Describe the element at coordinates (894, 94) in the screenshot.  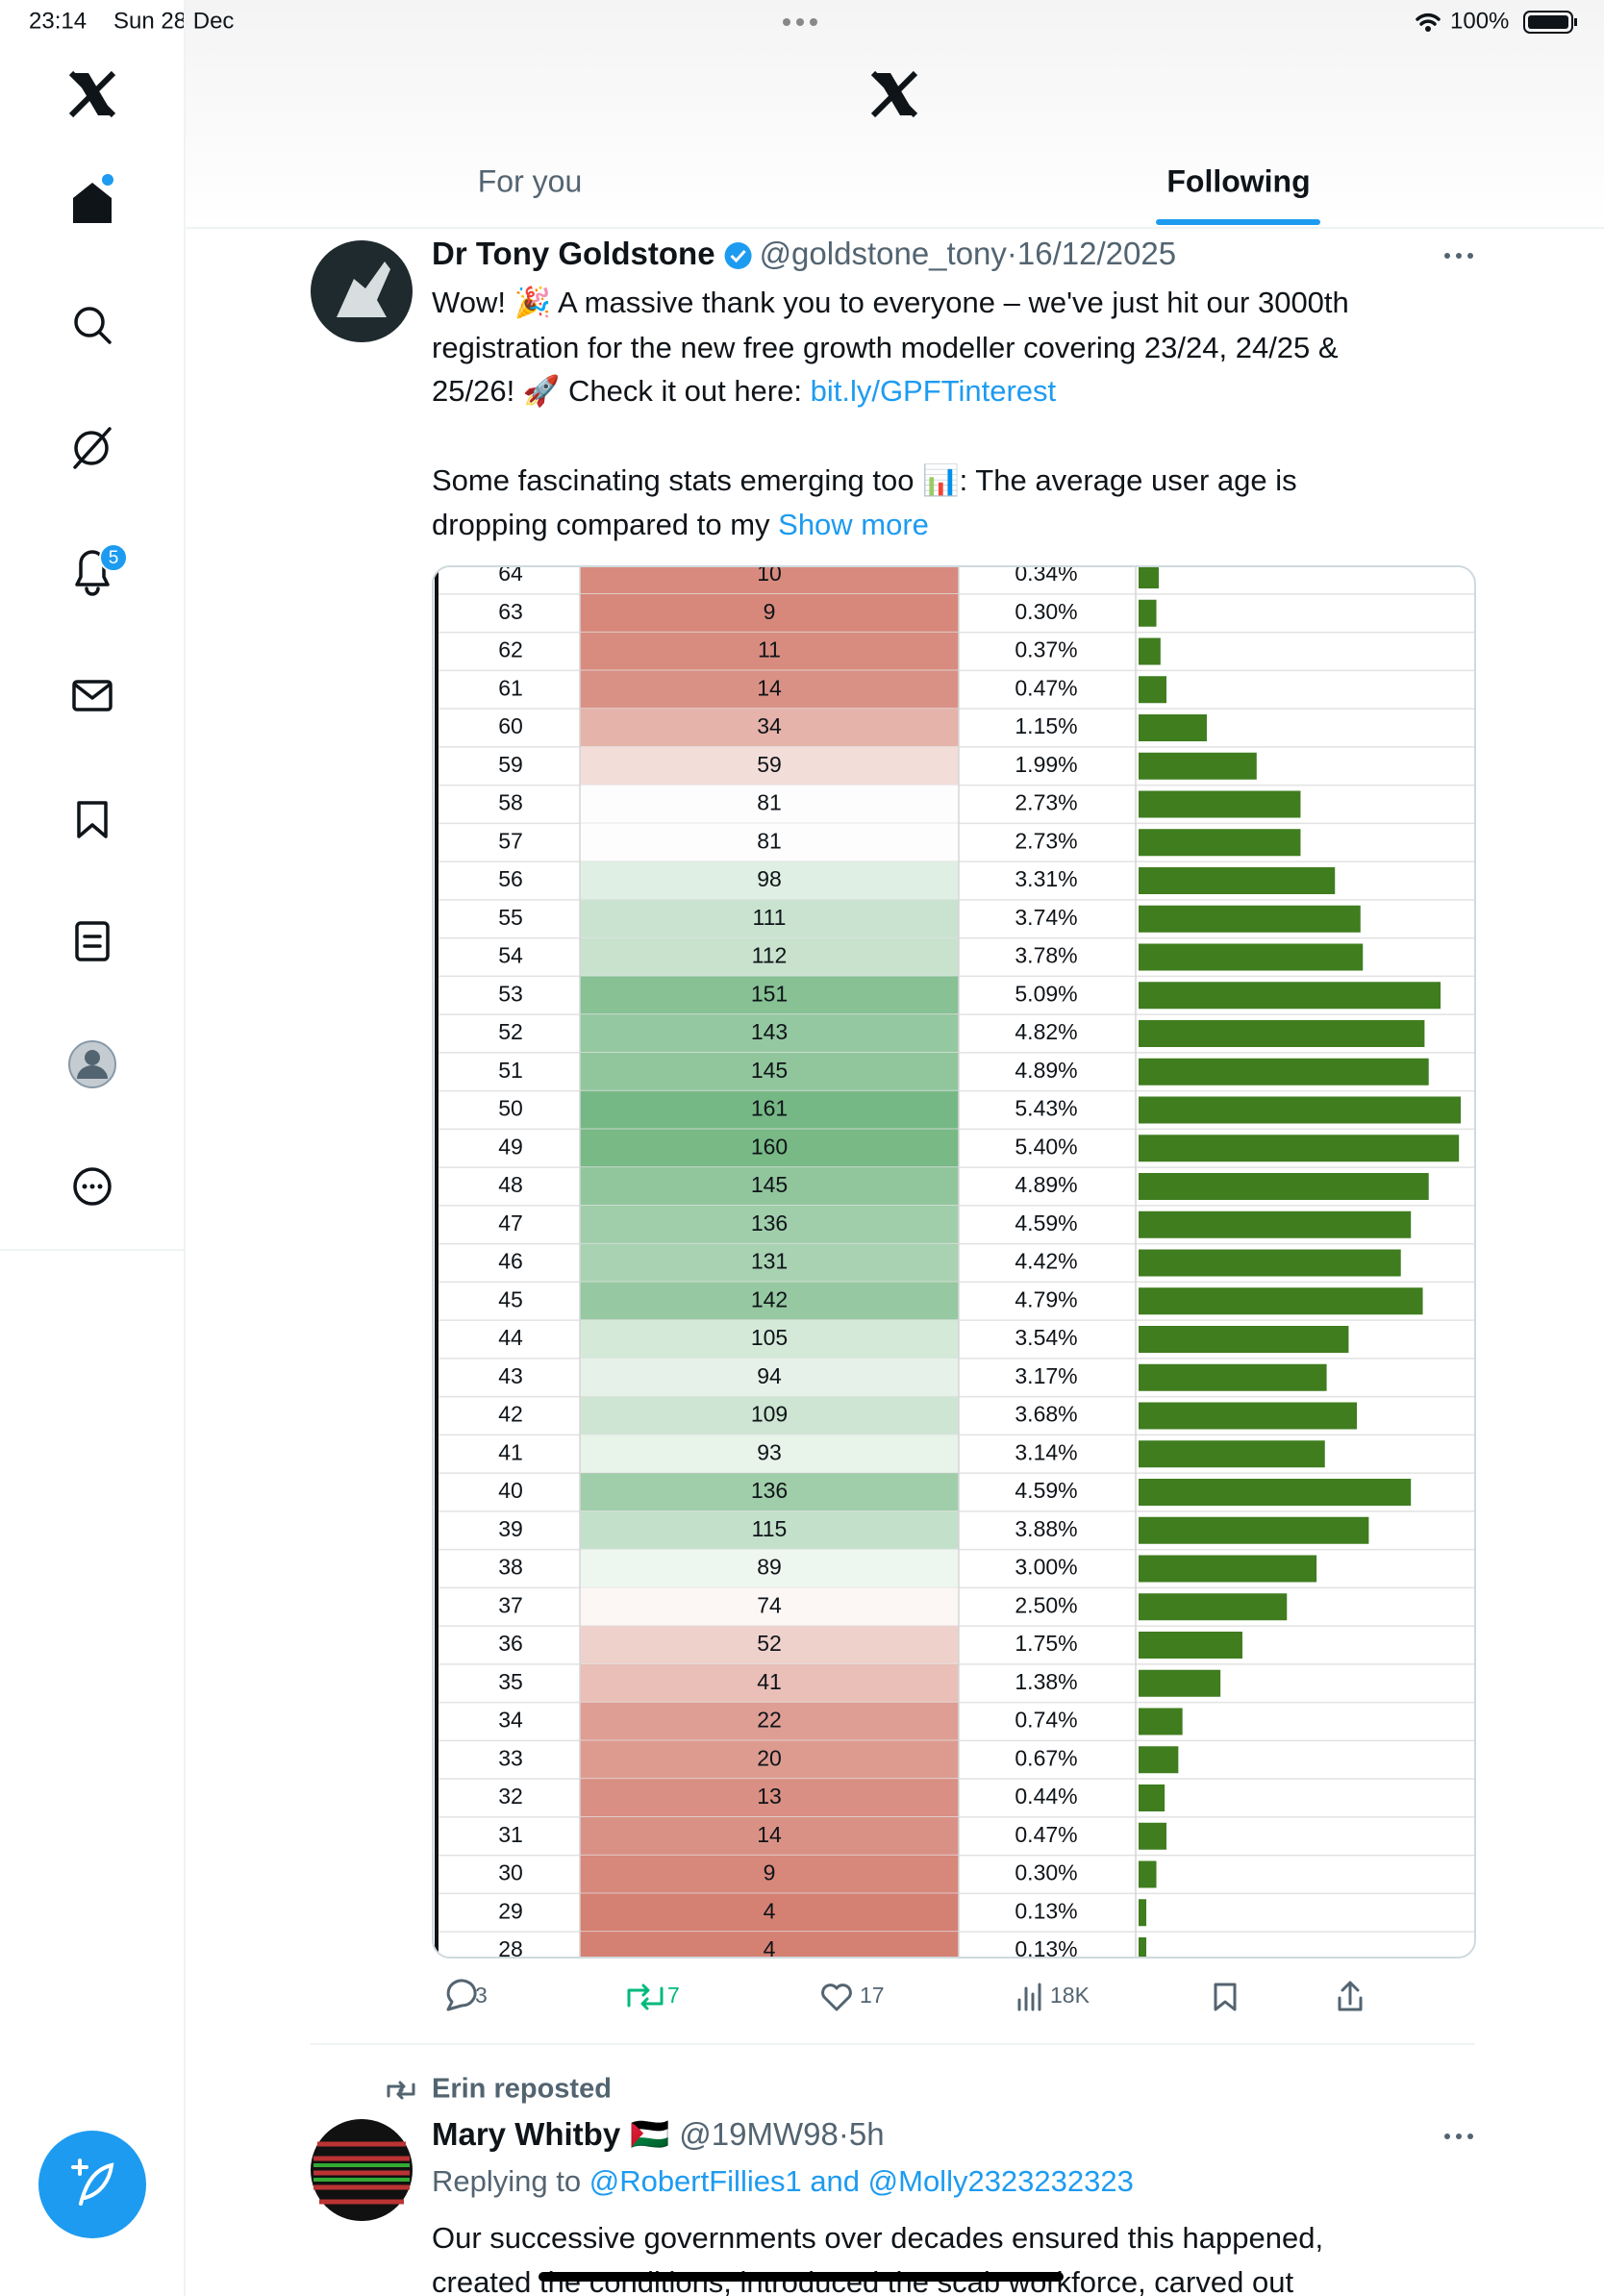
I see `header-x-logo` at that location.